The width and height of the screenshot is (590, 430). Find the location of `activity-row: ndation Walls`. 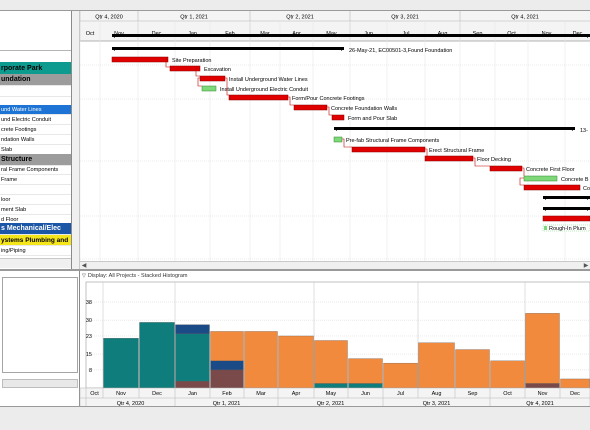

activity-row: ndation Walls is located at coordinates (35, 140).